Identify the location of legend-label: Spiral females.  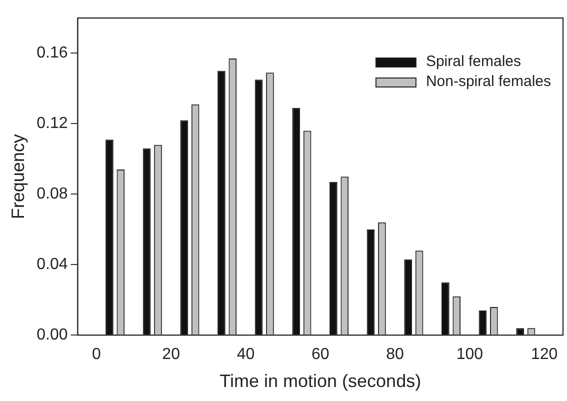
(473, 61).